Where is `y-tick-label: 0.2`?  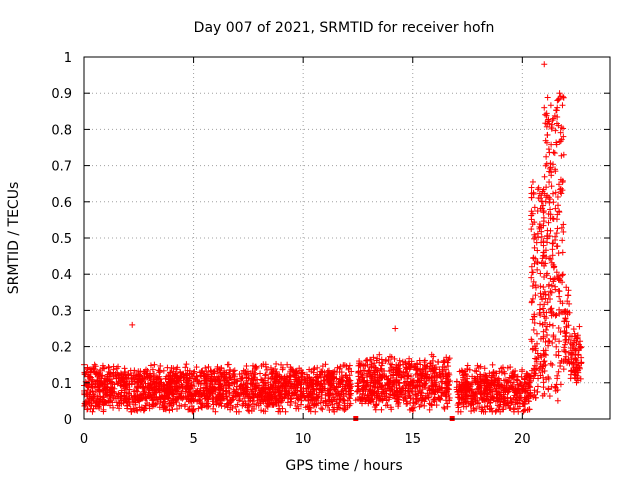 y-tick-label: 0.2 is located at coordinates (61, 348).